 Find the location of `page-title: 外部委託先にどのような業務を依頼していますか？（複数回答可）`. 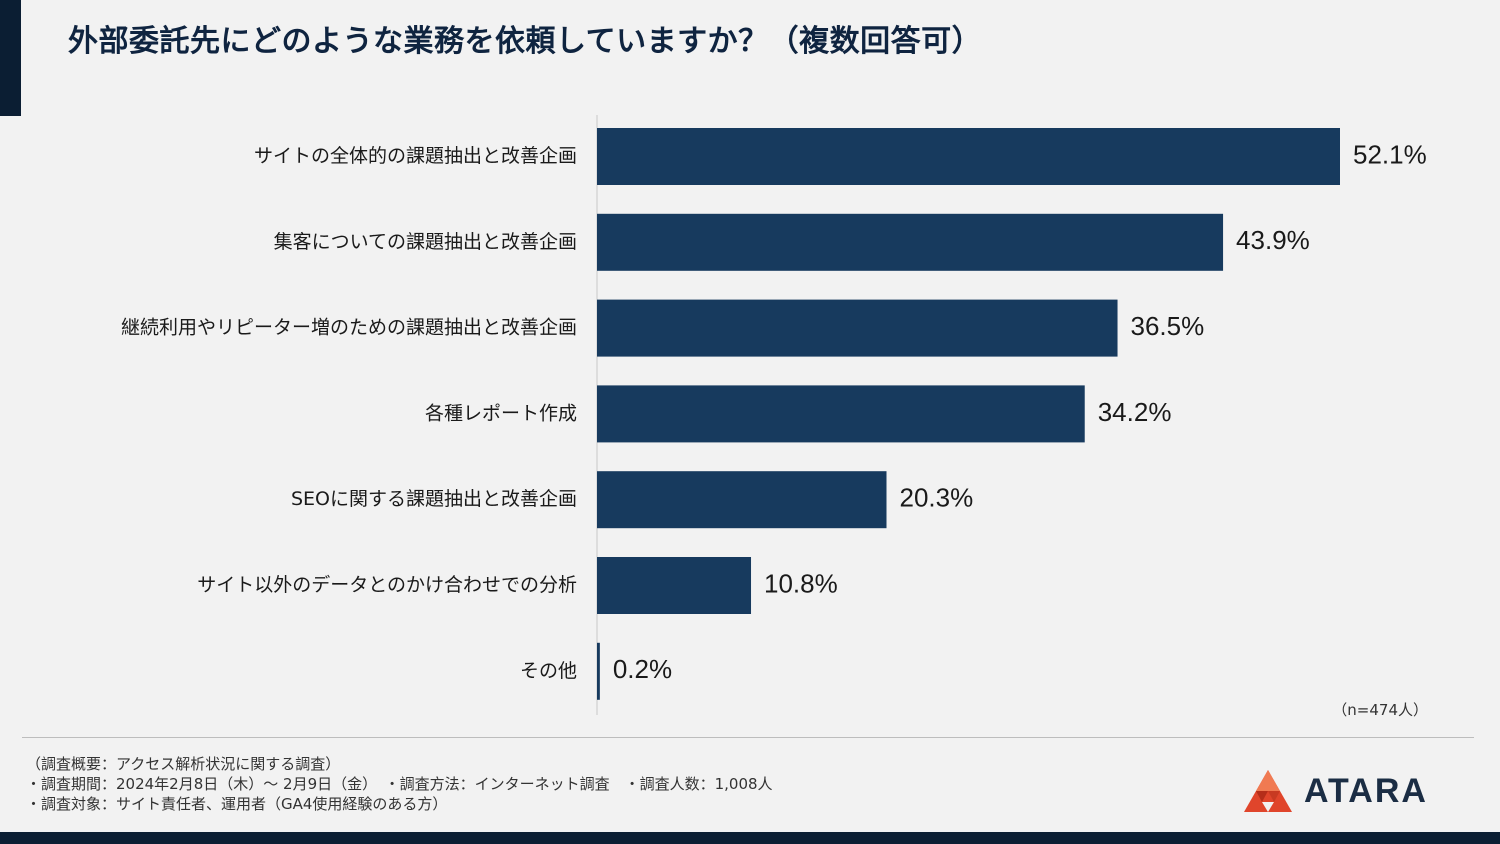

page-title: 外部委託先にどのような業務を依頼していますか？（複数回答可） is located at coordinates (525, 41).